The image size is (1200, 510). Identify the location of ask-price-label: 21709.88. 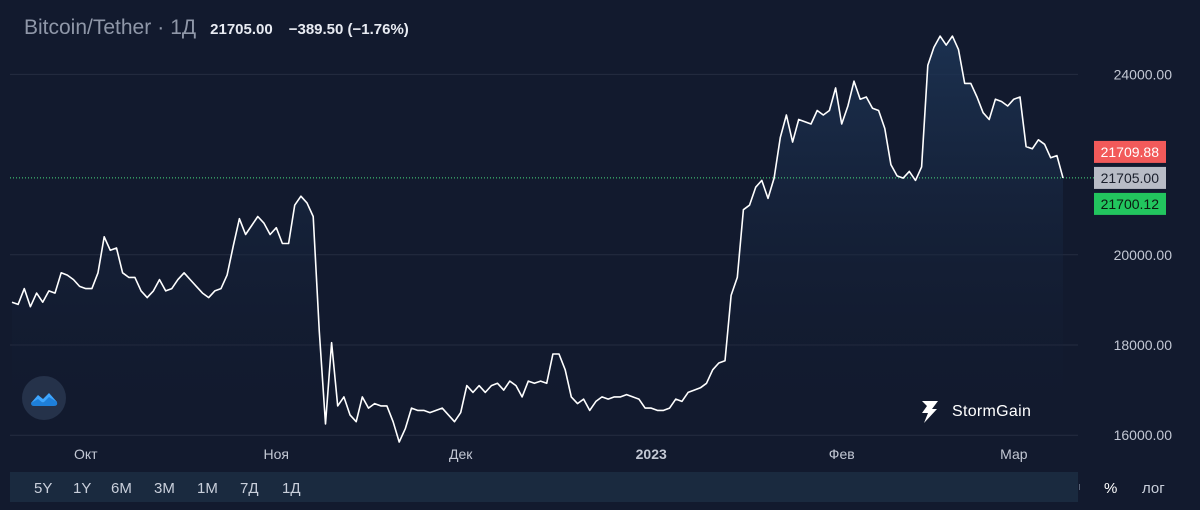
(1130, 152).